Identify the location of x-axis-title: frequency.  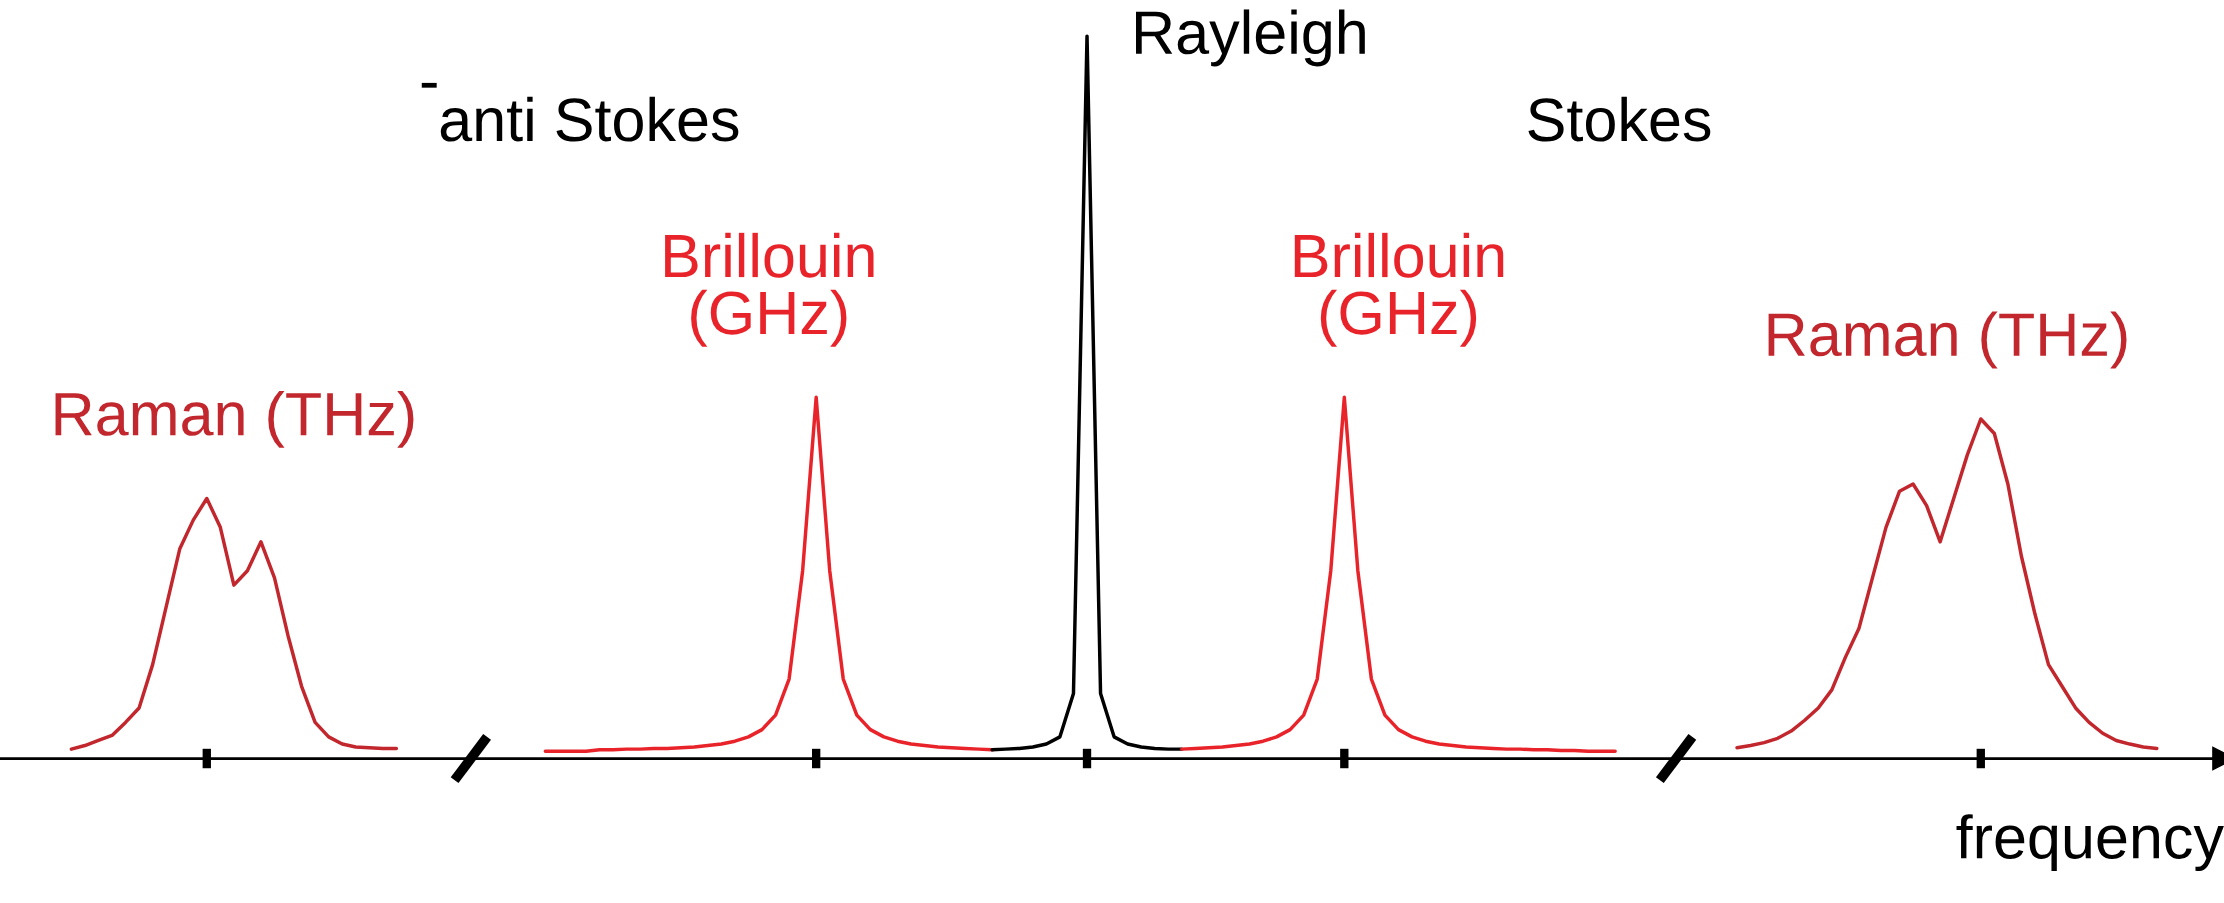
(2090, 843).